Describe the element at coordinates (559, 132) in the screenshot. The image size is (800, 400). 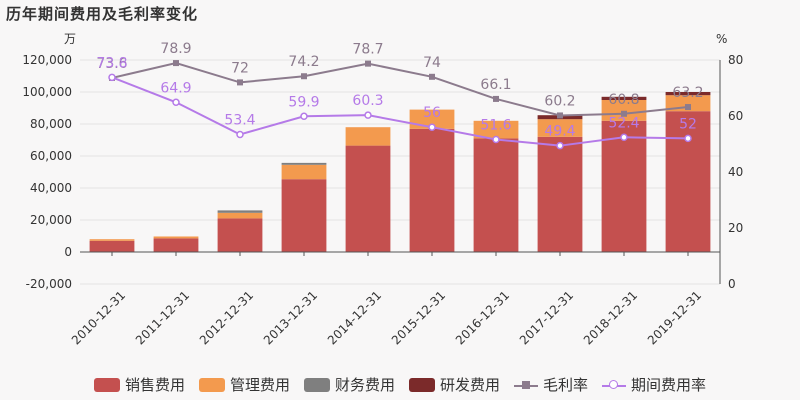
I see `data-label: 49.4` at that location.